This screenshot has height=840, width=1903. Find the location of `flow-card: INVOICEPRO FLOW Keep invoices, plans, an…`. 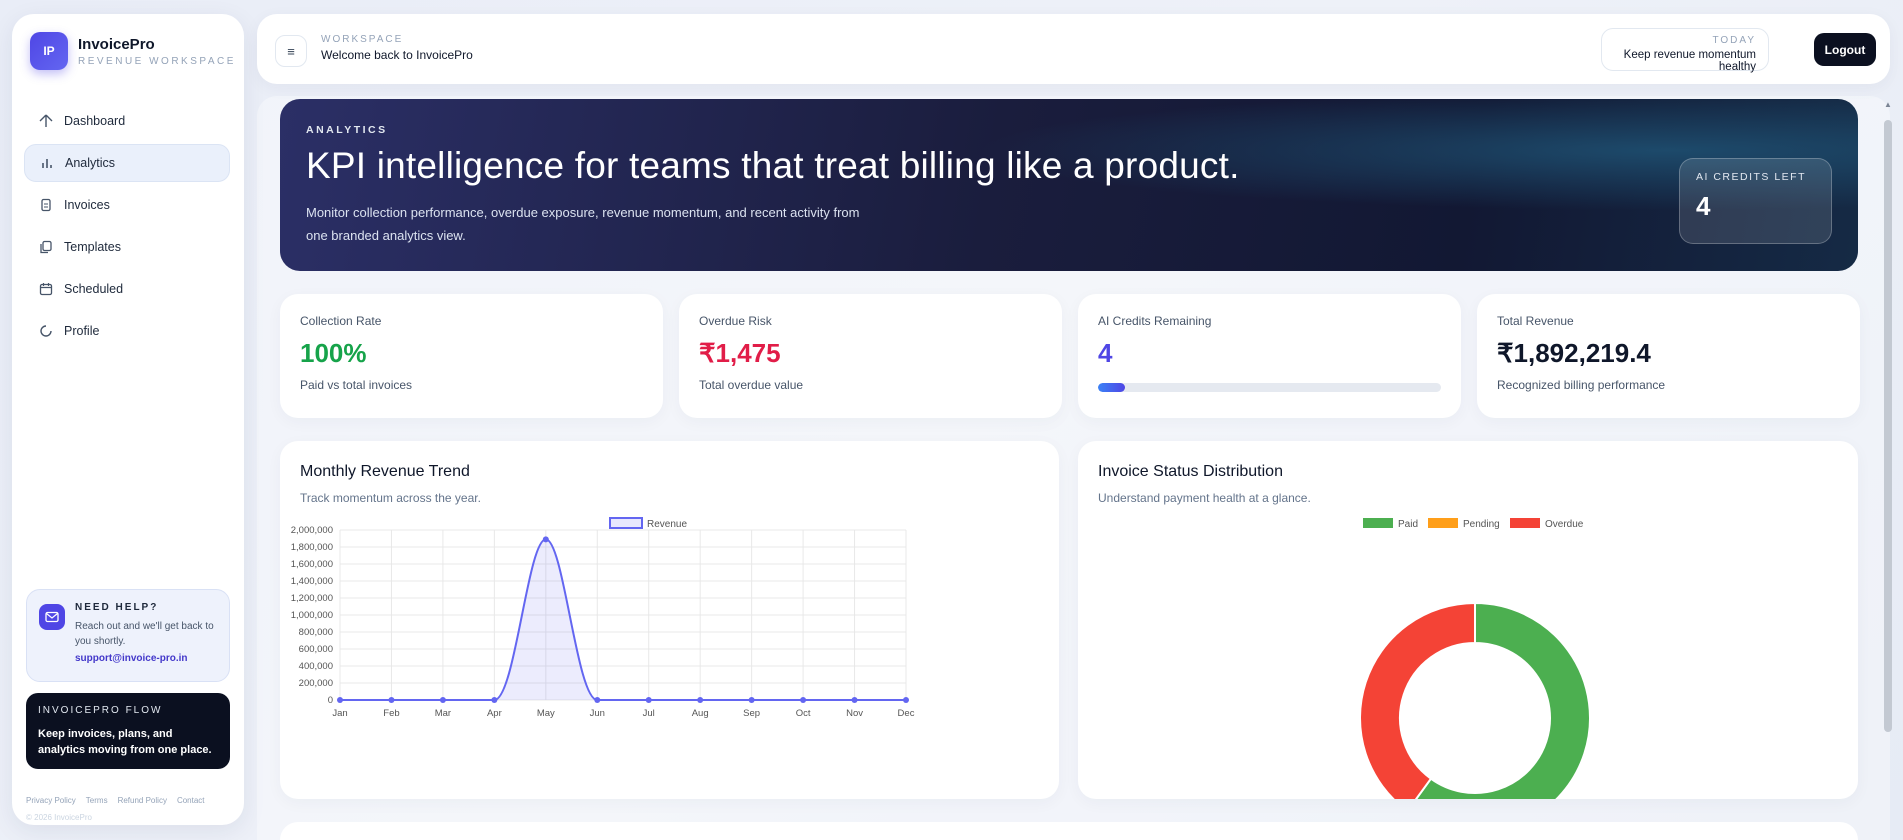

flow-card: INVOICEPRO FLOW Keep invoices, plans, an… is located at coordinates (128, 731).